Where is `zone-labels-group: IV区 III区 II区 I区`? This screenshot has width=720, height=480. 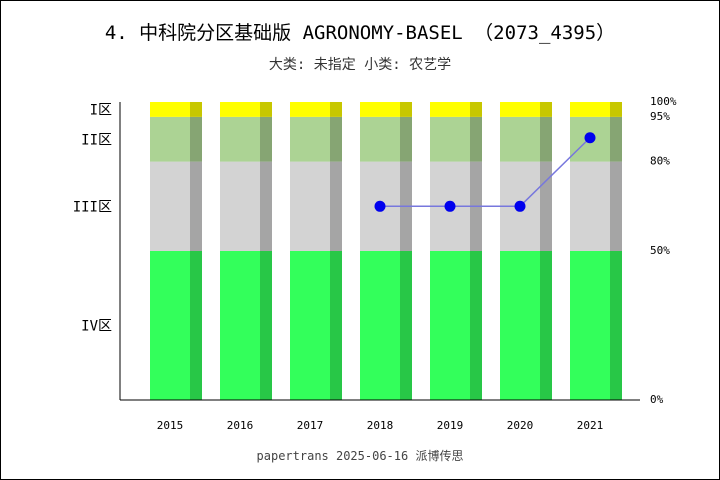 zone-labels-group: IV区 III区 II区 I区 is located at coordinates (92, 218).